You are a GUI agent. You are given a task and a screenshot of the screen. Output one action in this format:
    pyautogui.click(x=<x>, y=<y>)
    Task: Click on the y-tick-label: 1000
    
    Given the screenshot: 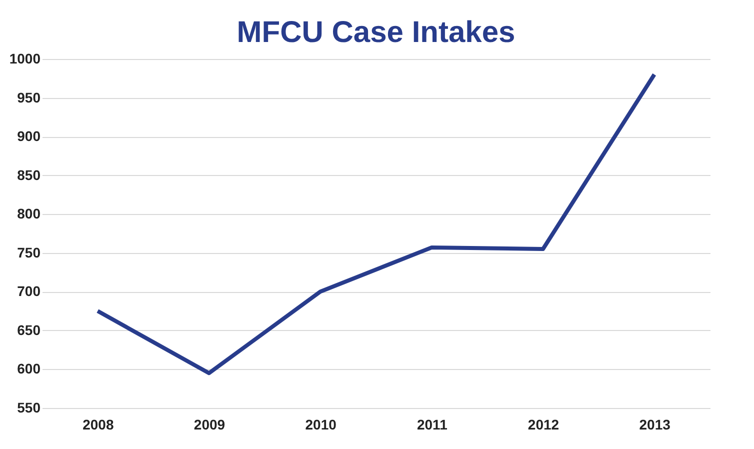 What is the action you would take?
    pyautogui.click(x=25, y=58)
    